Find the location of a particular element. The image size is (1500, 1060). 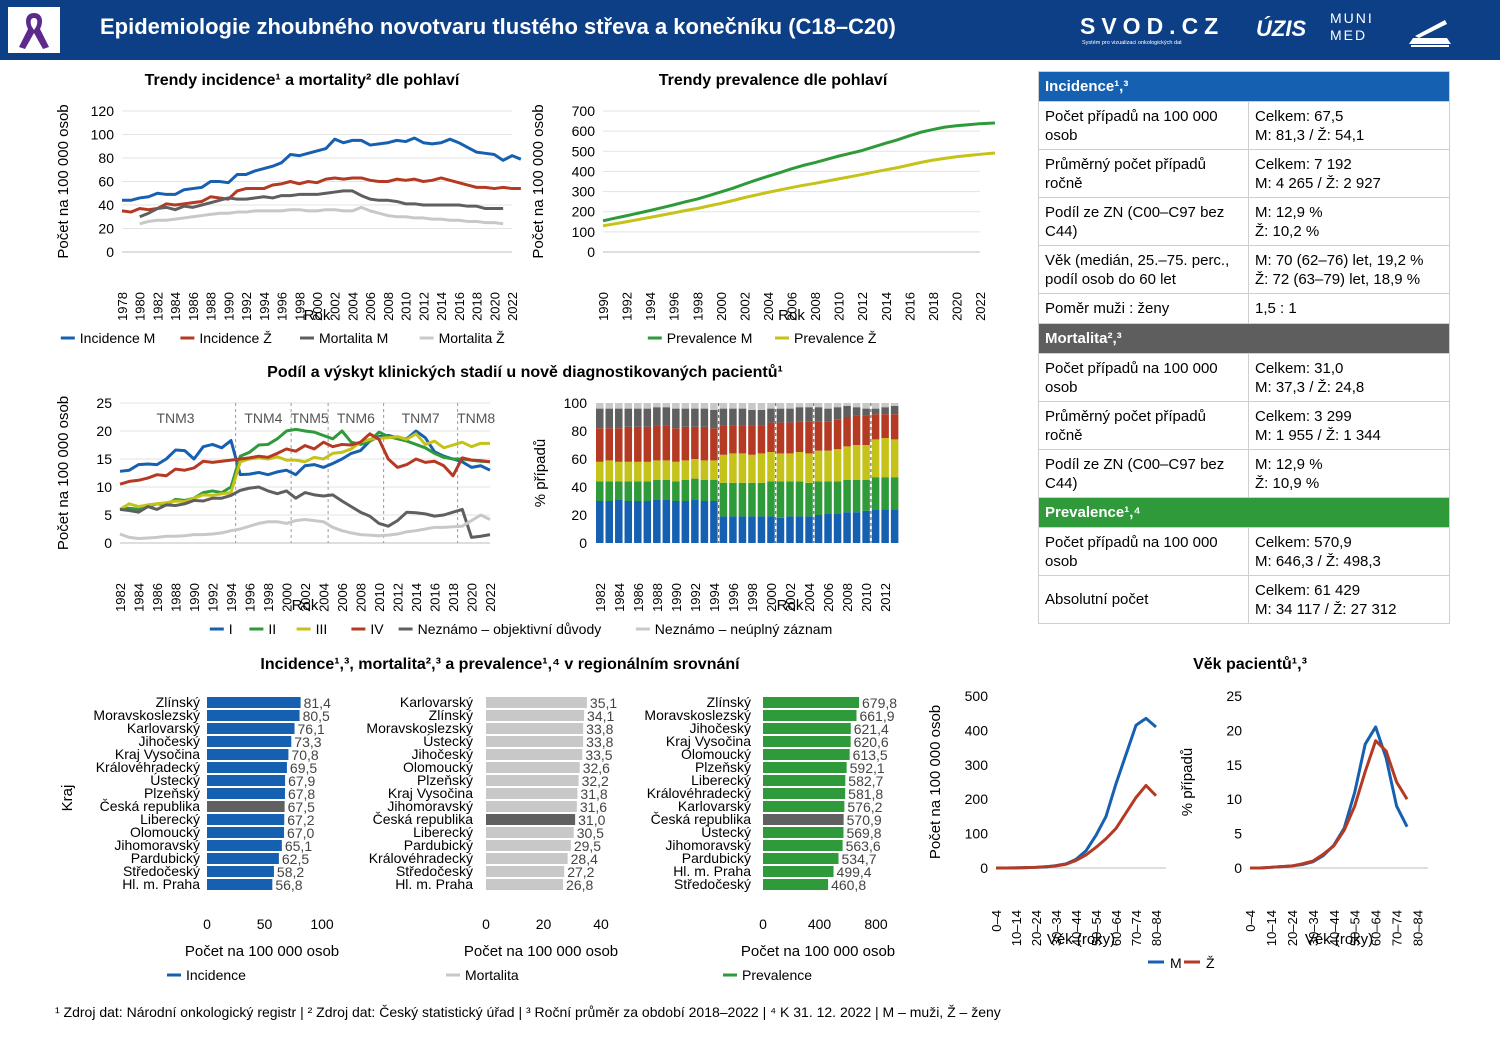

trend-x-tick-label: 2016 is located at coordinates (459, 306).